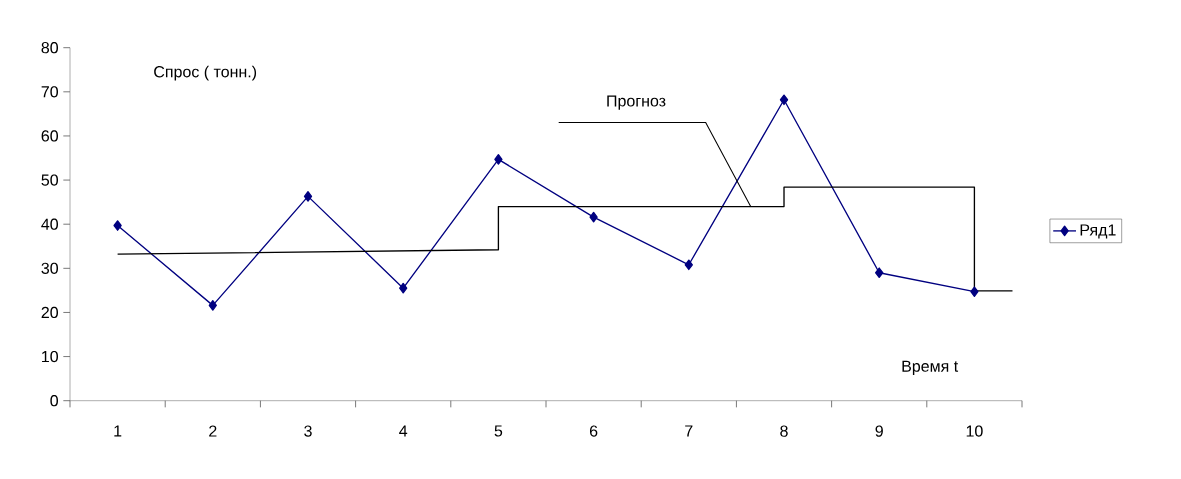  I want to click on y-tick-label: 50, so click(50, 180).